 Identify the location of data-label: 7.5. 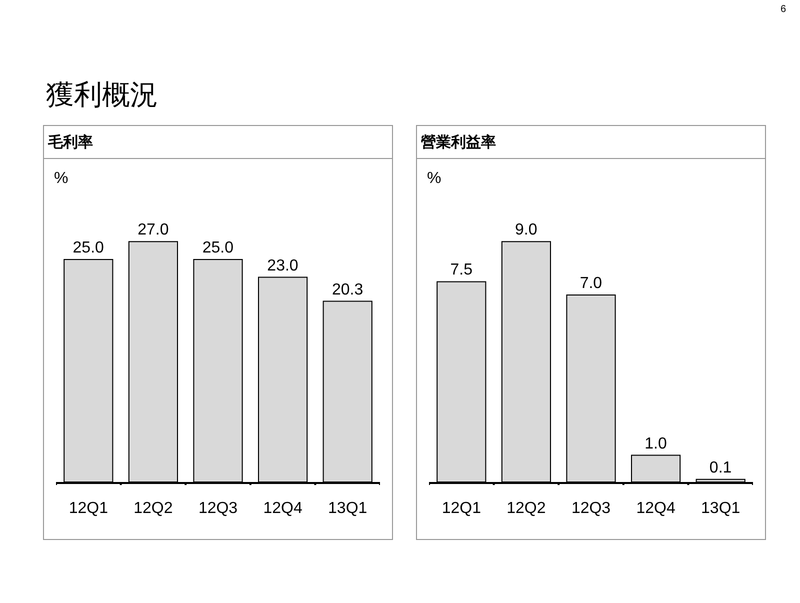
(461, 270).